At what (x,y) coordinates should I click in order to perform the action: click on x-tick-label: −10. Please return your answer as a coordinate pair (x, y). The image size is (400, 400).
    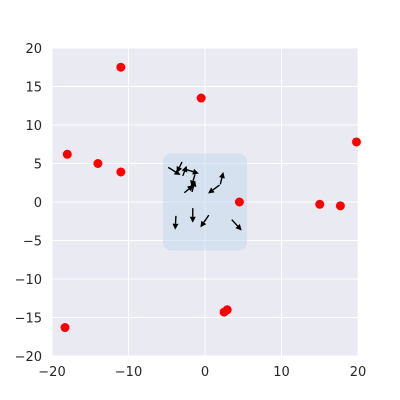
    Looking at the image, I should click on (128, 372).